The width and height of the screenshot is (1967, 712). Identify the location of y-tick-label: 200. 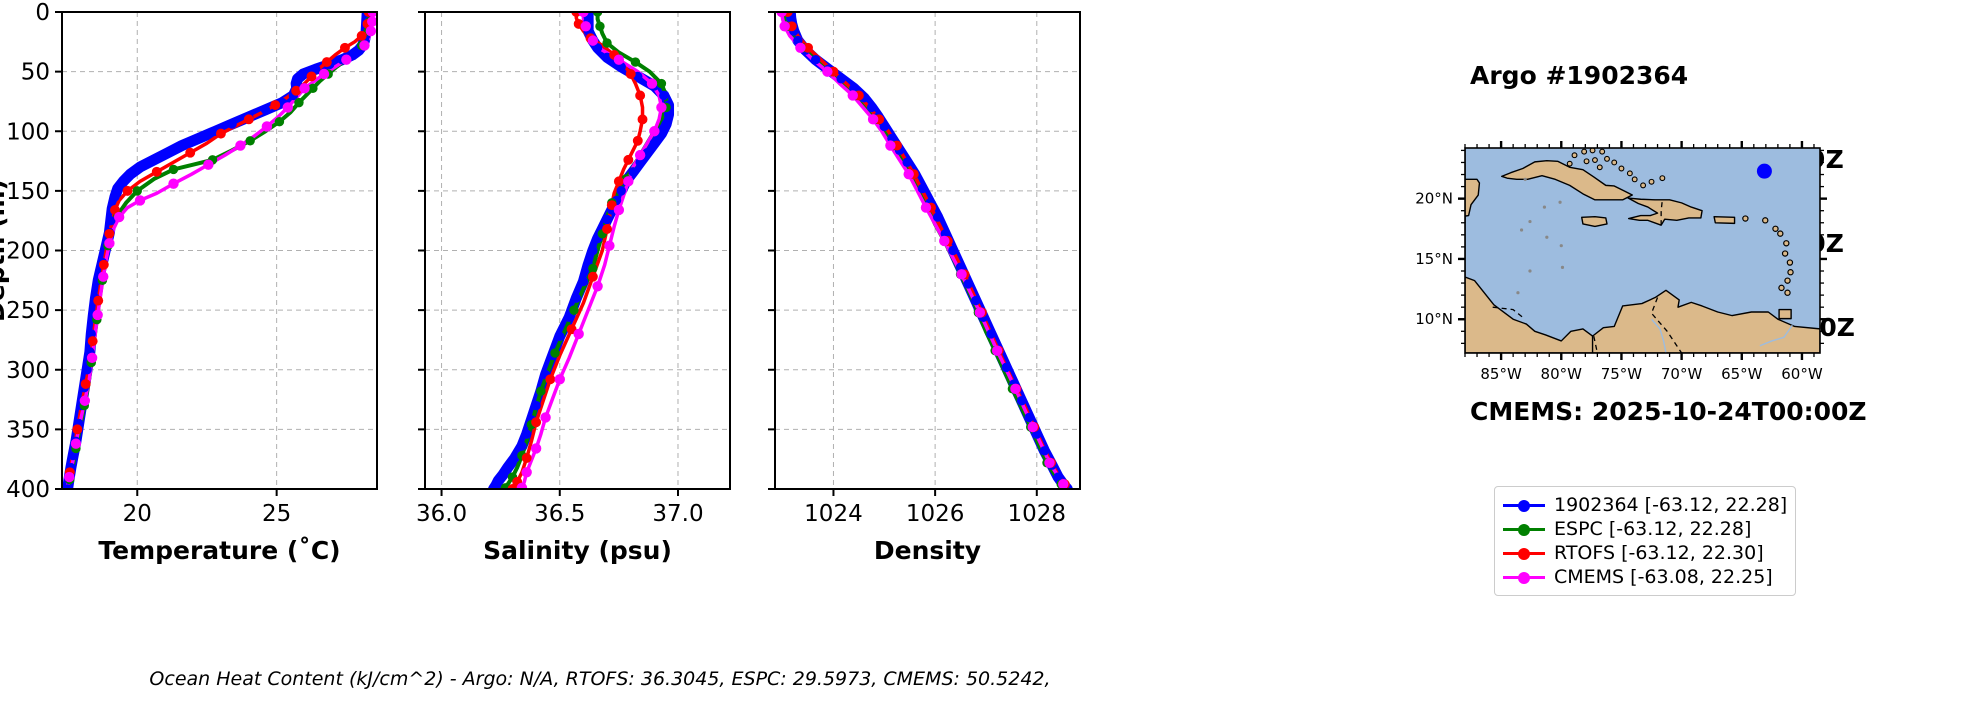
(28, 252).